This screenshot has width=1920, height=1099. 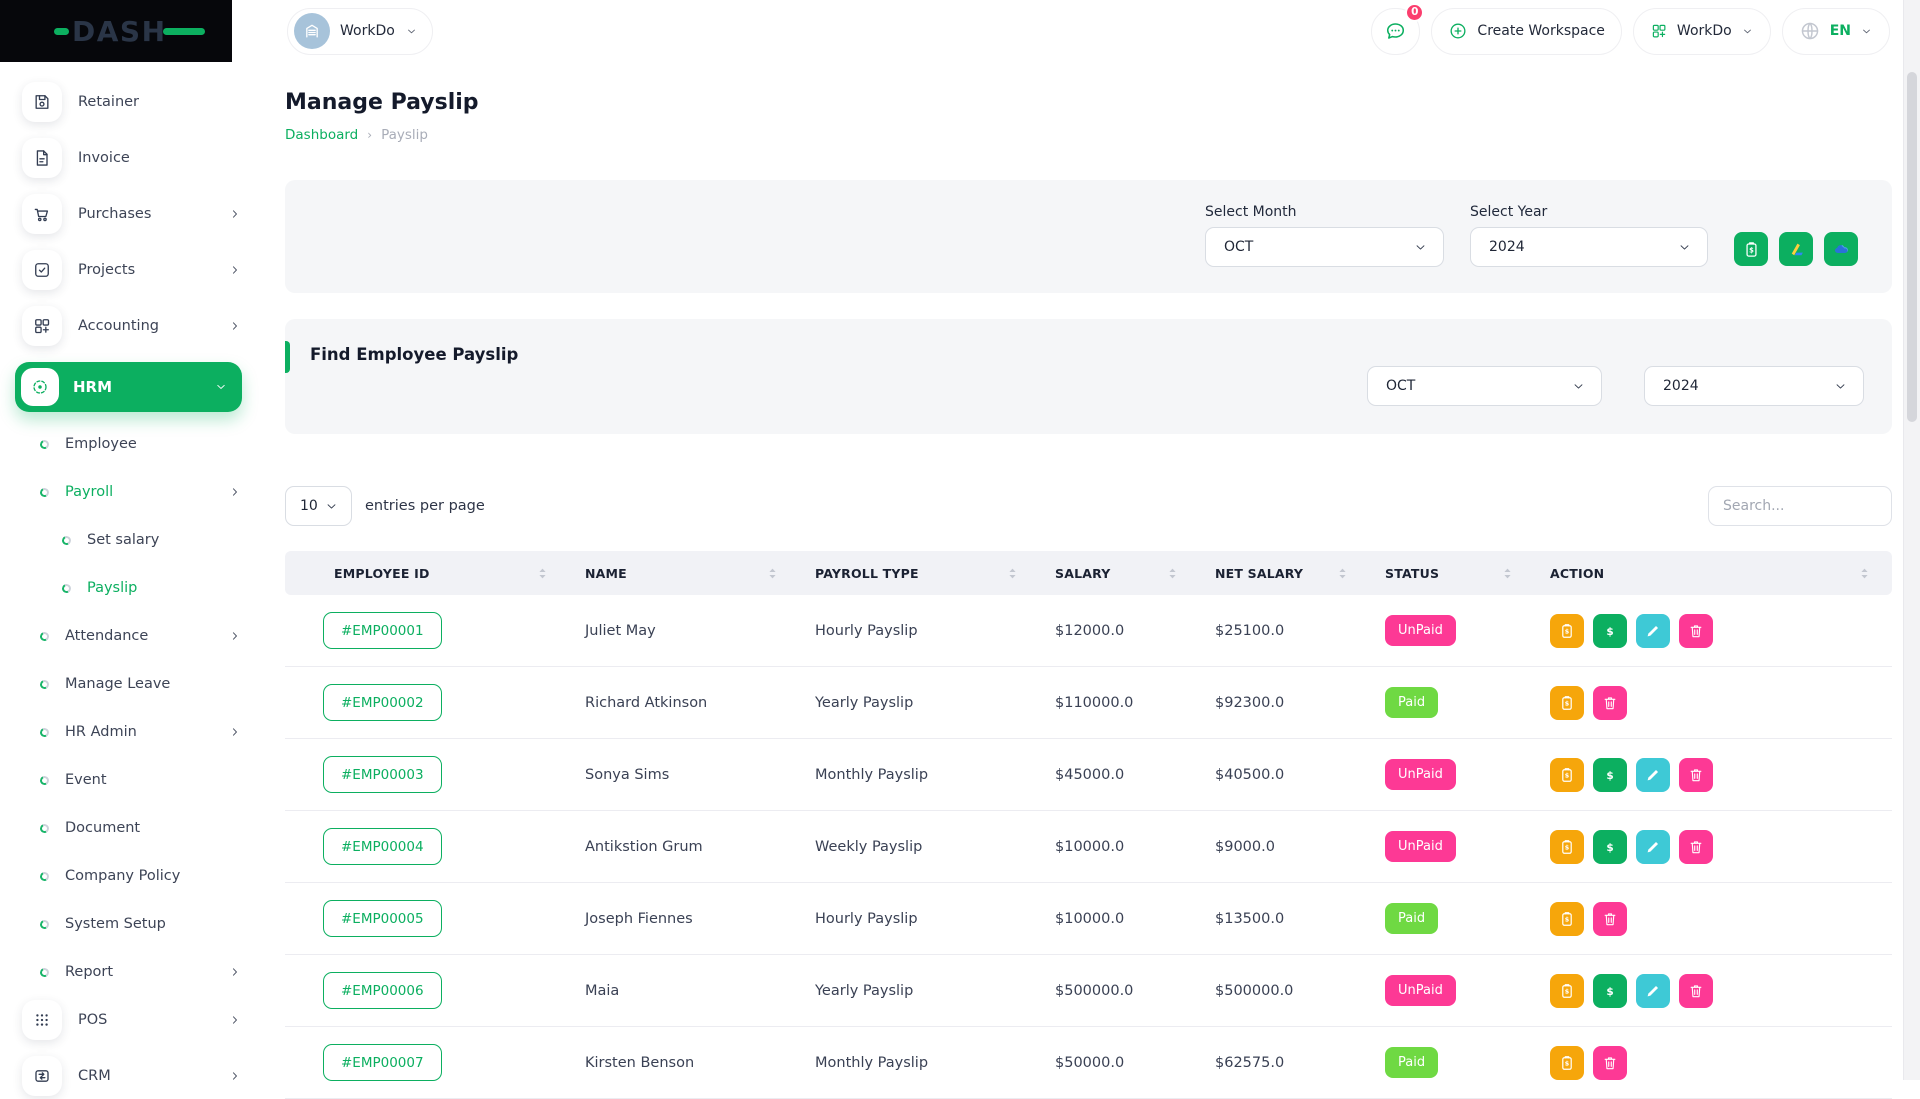 I want to click on language-dropdown: EN, so click(x=1835, y=31).